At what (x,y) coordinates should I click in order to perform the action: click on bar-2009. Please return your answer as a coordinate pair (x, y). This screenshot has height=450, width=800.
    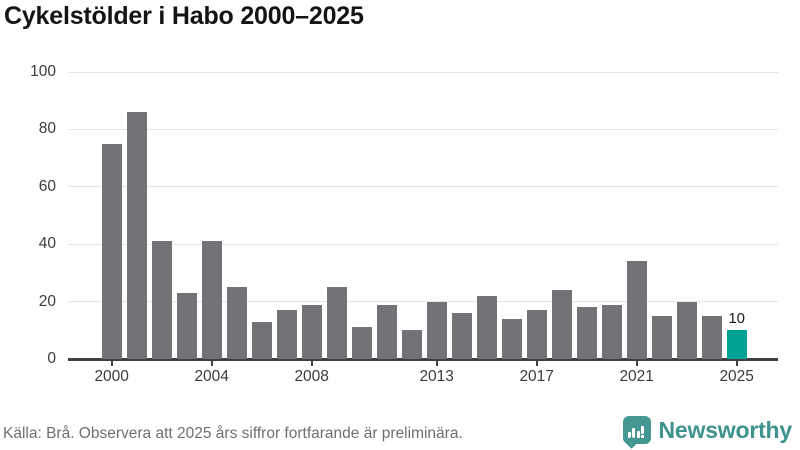
    Looking at the image, I should click on (336, 323).